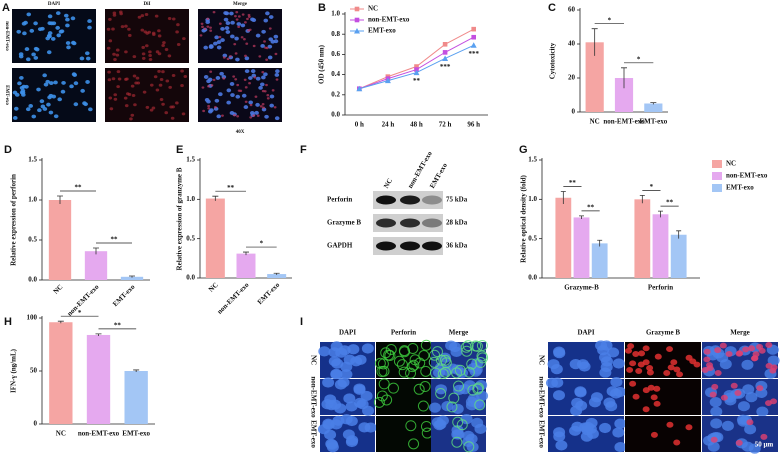 The width and height of the screenshot is (784, 454). Describe the element at coordinates (147, 4) in the screenshot. I see `column-label: DiI` at that location.